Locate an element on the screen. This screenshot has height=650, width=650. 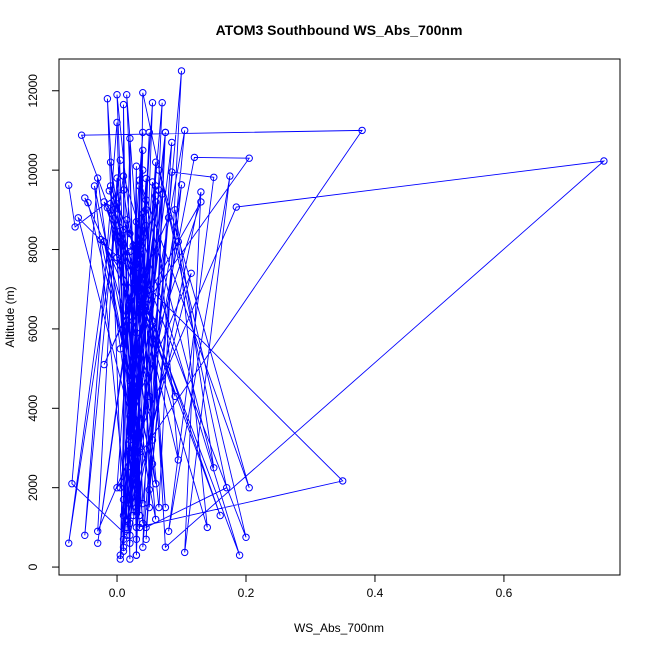
y-tick-label: 10000 is located at coordinates (33, 170).